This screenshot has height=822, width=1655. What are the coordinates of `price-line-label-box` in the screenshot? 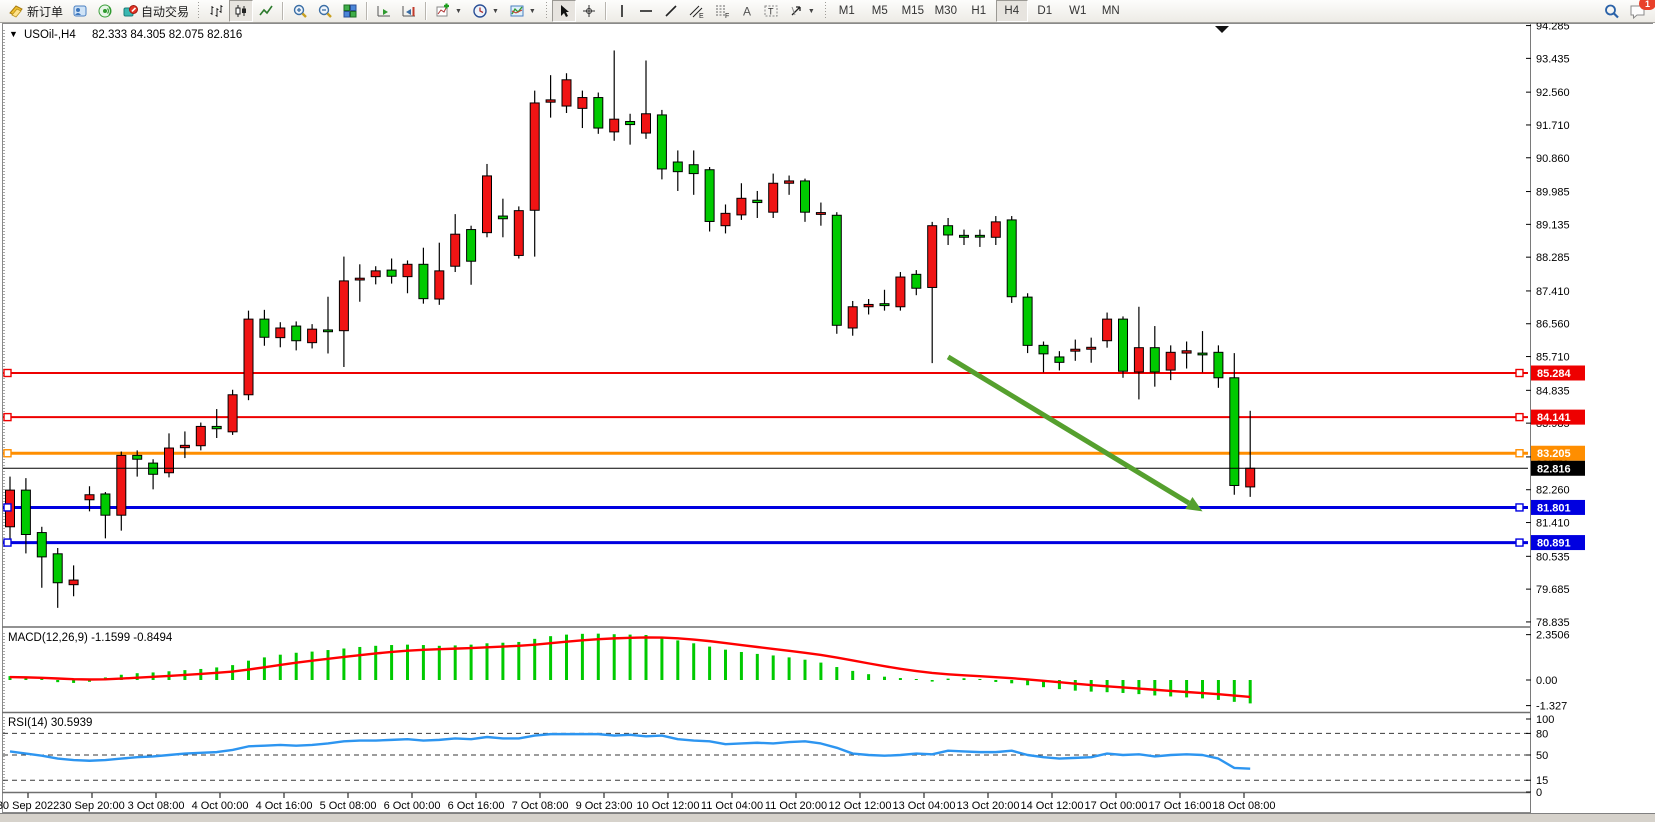 It's located at (1558, 468).